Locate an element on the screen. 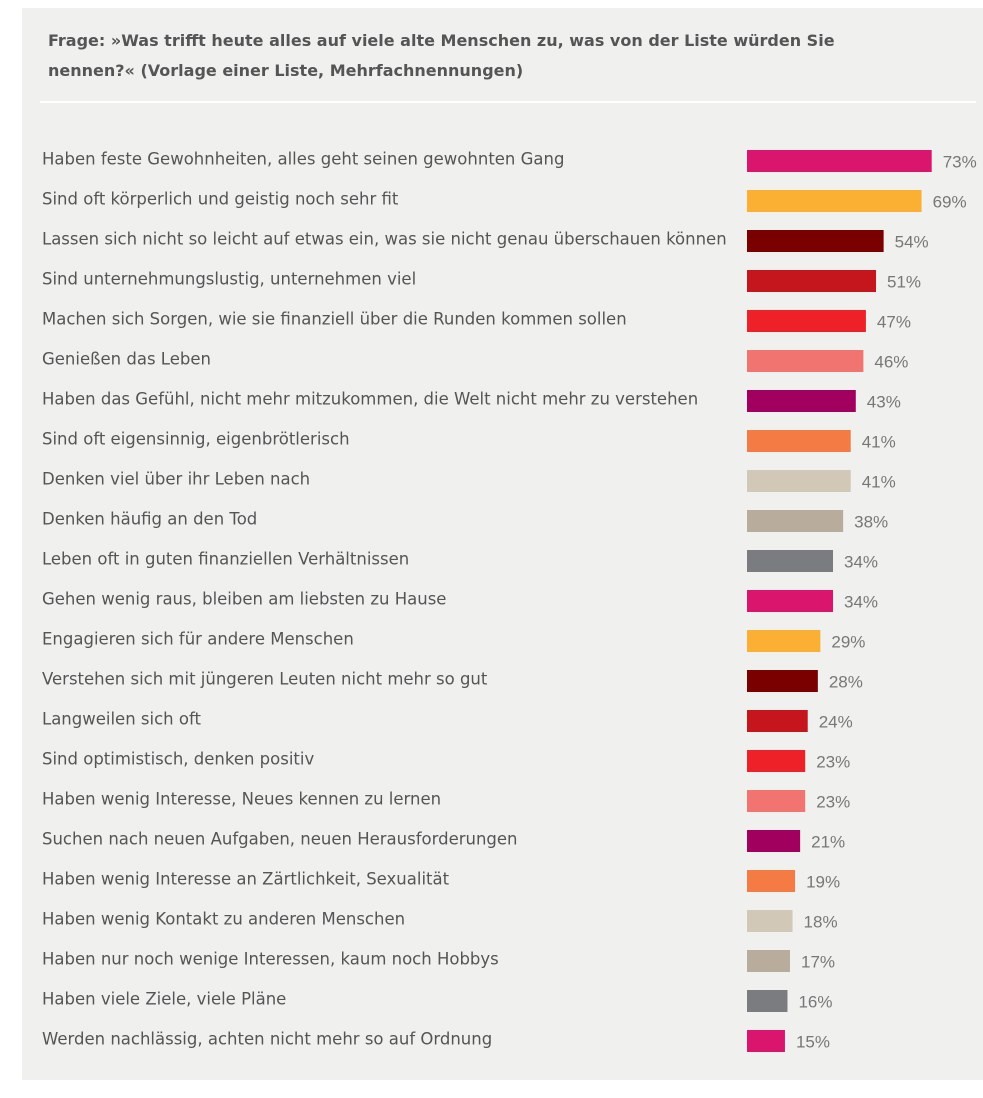  value-label: 69% is located at coordinates (950, 201).